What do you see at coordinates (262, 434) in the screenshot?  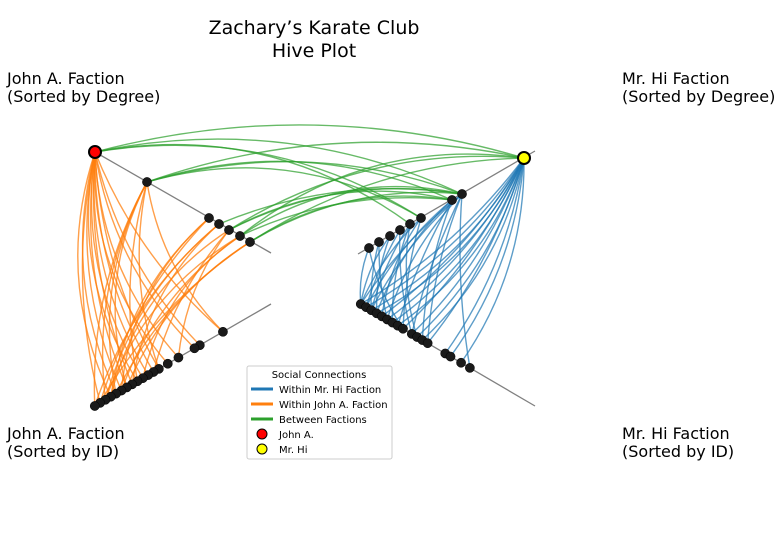 I see `legend-marker-john` at bounding box center [262, 434].